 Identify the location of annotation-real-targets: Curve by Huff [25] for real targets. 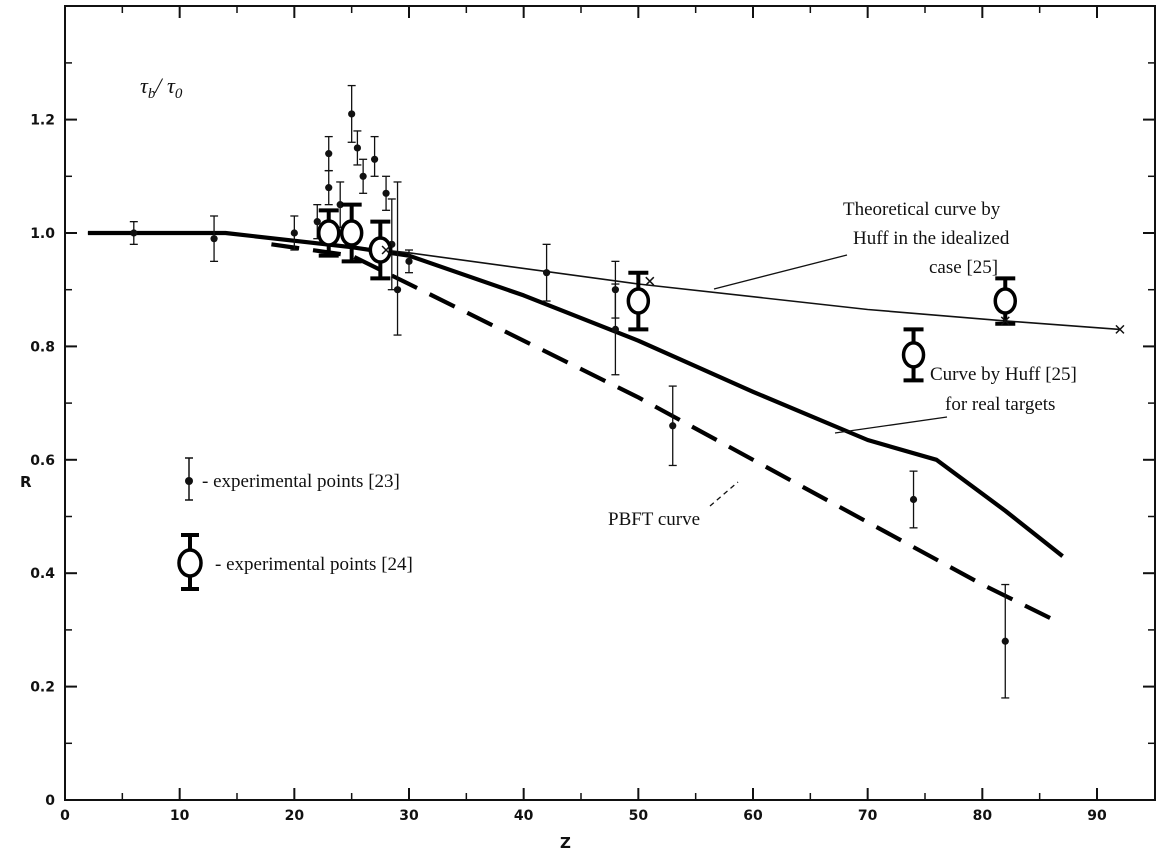
(955, 399).